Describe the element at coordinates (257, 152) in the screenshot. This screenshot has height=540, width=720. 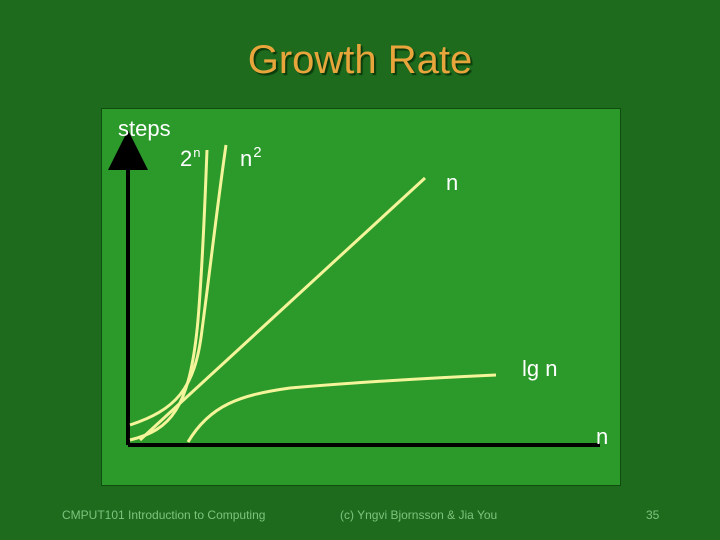
I see `label-quadratic-sup: 2` at that location.